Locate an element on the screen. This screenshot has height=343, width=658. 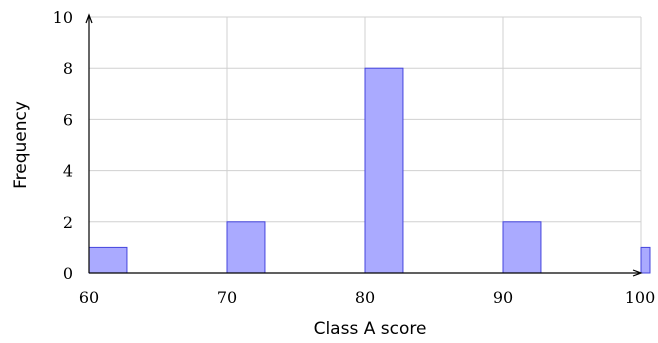
y-tick-label-4: 4 is located at coordinates (68, 171).